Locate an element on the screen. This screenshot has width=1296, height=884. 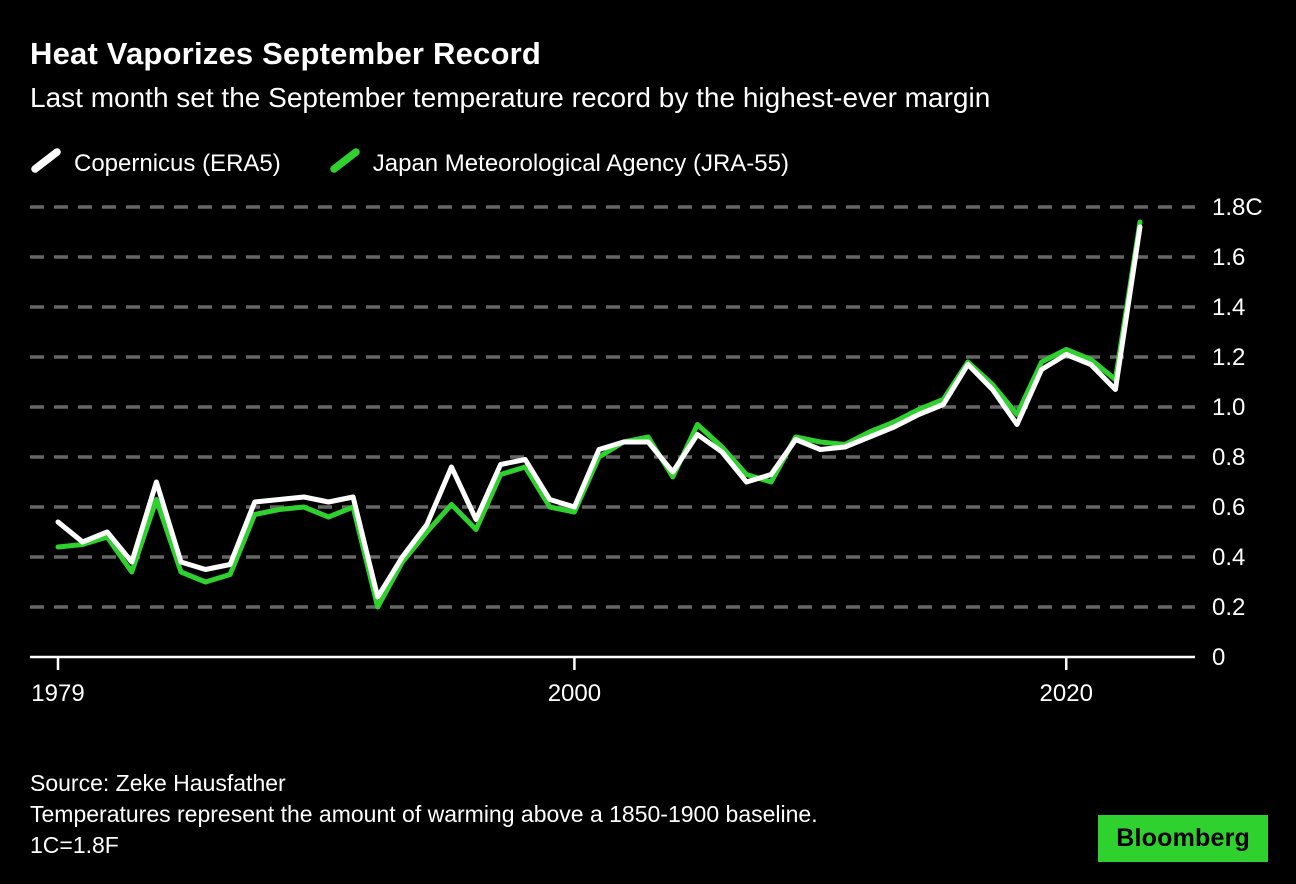
y-axis-label: 0.4 is located at coordinates (1228, 557).